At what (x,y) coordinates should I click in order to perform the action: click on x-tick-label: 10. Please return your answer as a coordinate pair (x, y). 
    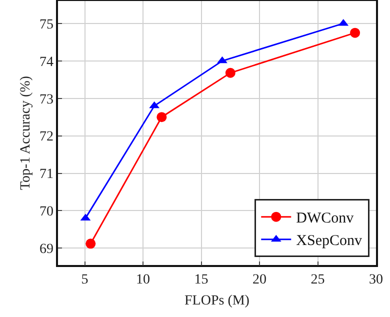
    Looking at the image, I should click on (143, 280).